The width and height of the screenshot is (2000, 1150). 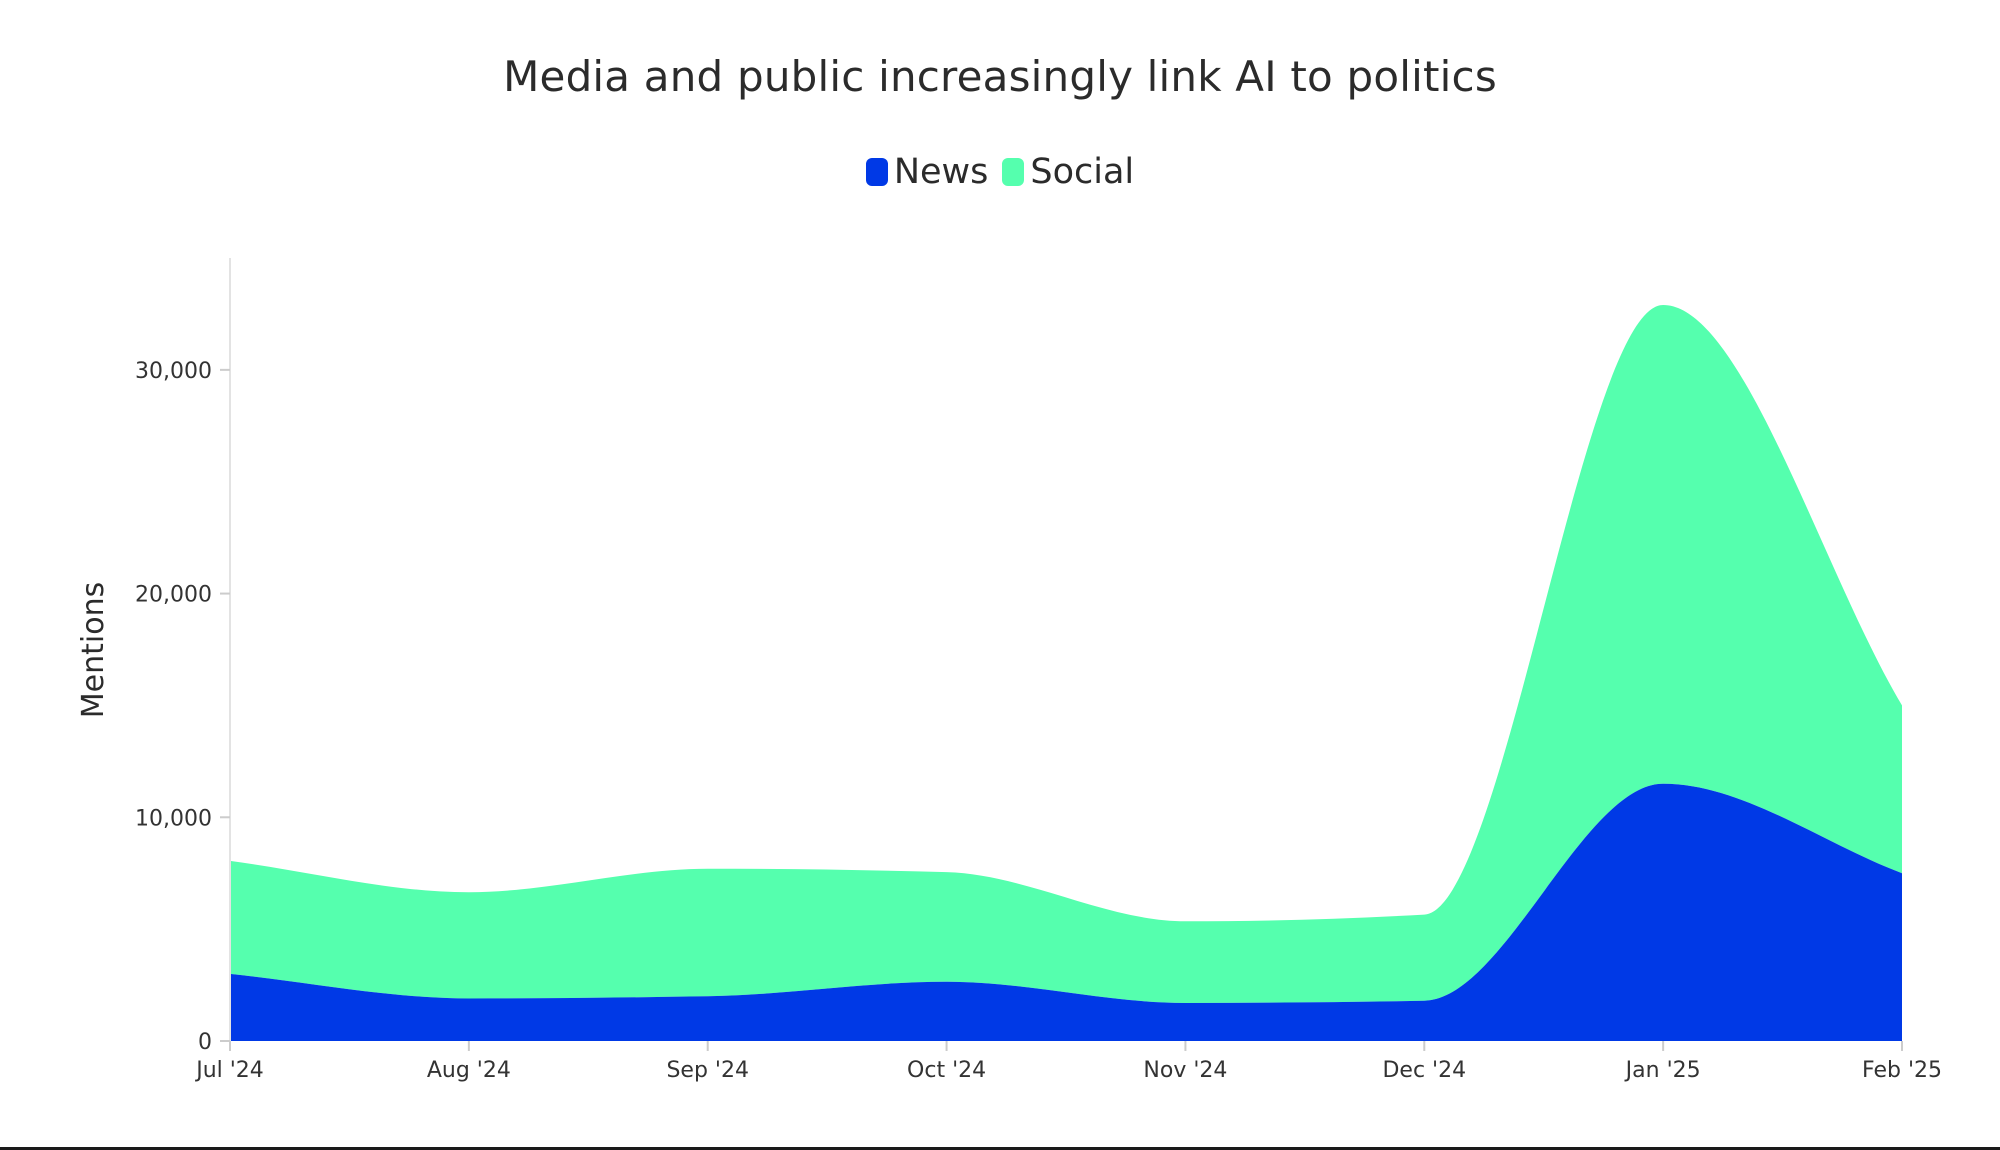 What do you see at coordinates (941, 172) in the screenshot?
I see `legend-label-news: News` at bounding box center [941, 172].